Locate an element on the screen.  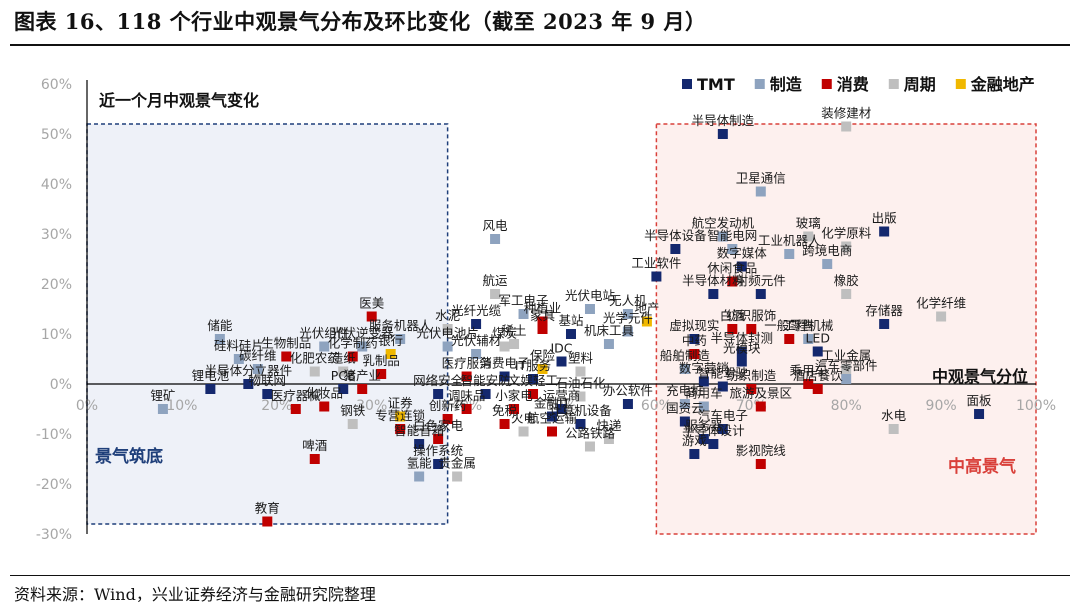
point-label: LED is located at coordinates (817, 338).